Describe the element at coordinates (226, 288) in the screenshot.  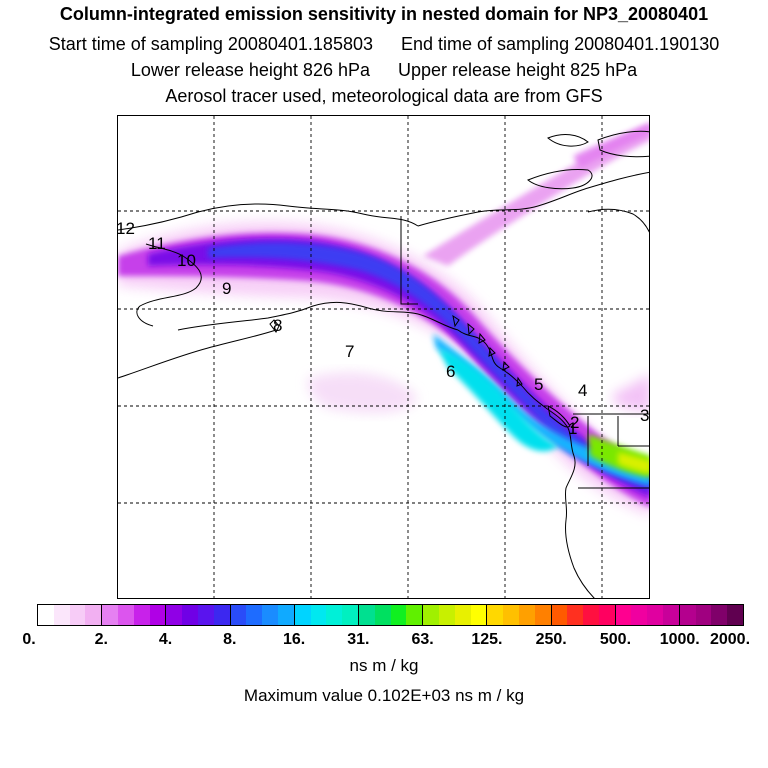
I see `release-point-9: 9` at that location.